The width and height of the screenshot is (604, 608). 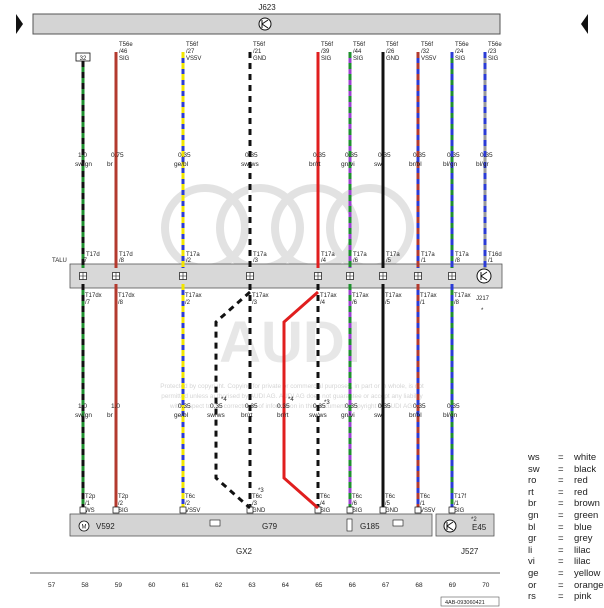 What do you see at coordinates (378, 415) in the screenshot?
I see `wire-5-color2: sw` at bounding box center [378, 415].